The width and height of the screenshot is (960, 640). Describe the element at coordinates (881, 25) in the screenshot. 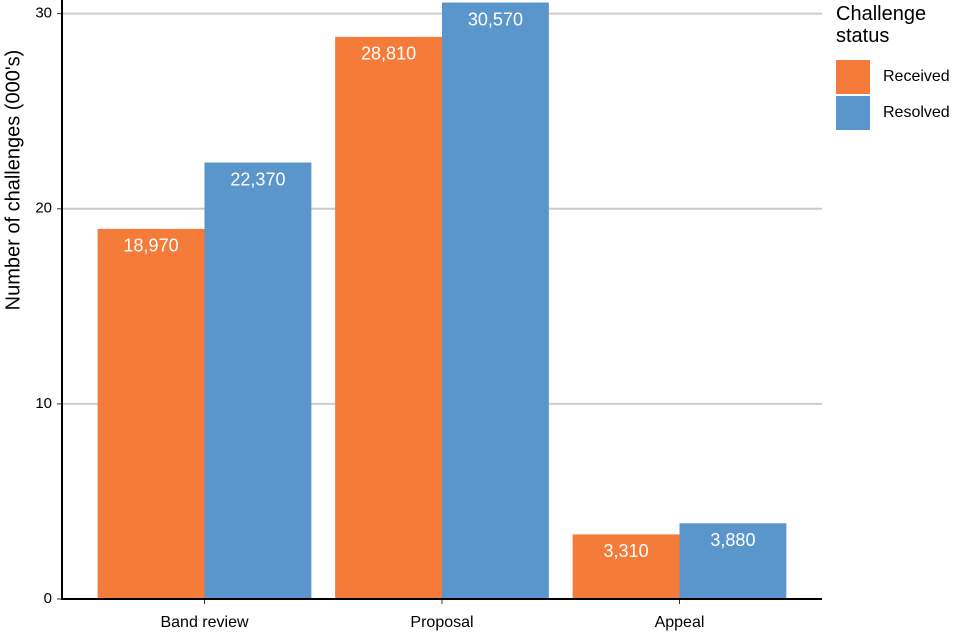

I see `legend-title: Challenge status` at that location.